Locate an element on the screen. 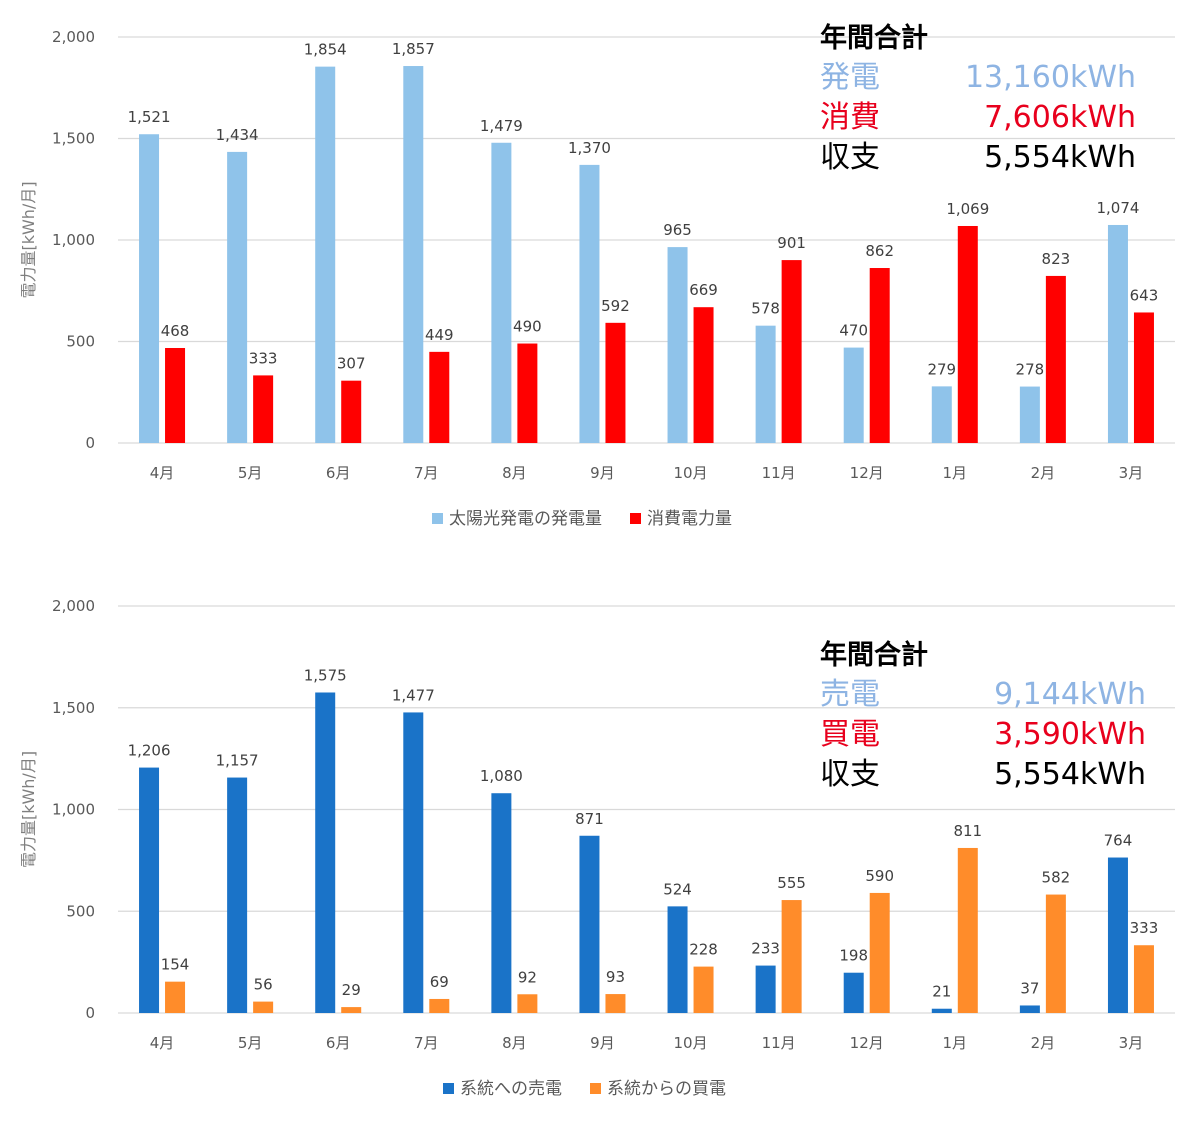  data-label: 643 is located at coordinates (1144, 295).